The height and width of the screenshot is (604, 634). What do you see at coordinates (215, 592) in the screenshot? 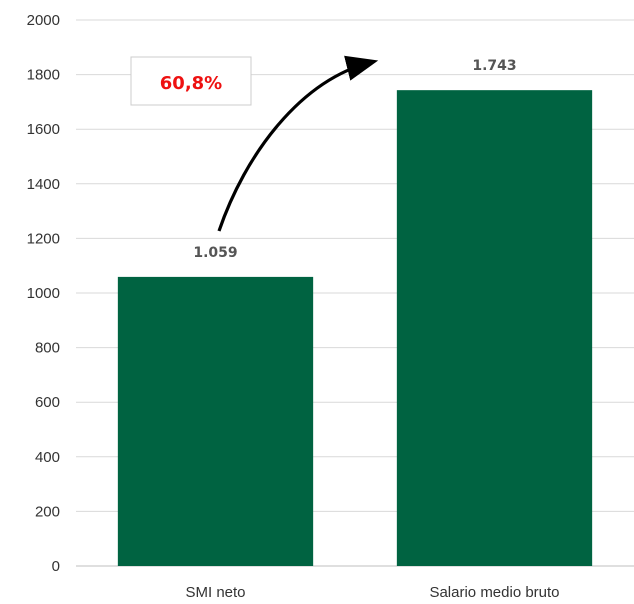
I see `category-label: SMI neto` at bounding box center [215, 592].